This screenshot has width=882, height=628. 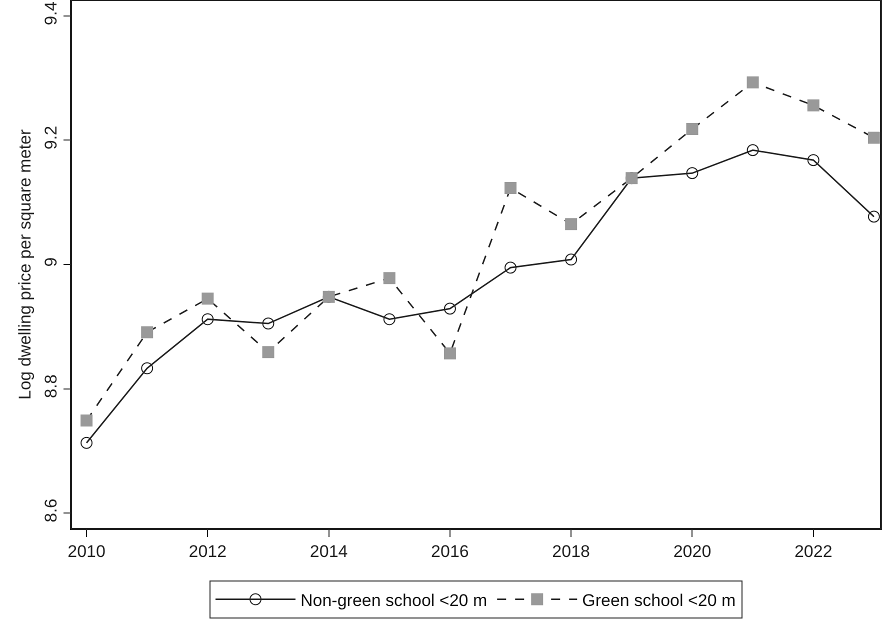 I want to click on y-tick-label: 8.8, so click(x=50, y=386).